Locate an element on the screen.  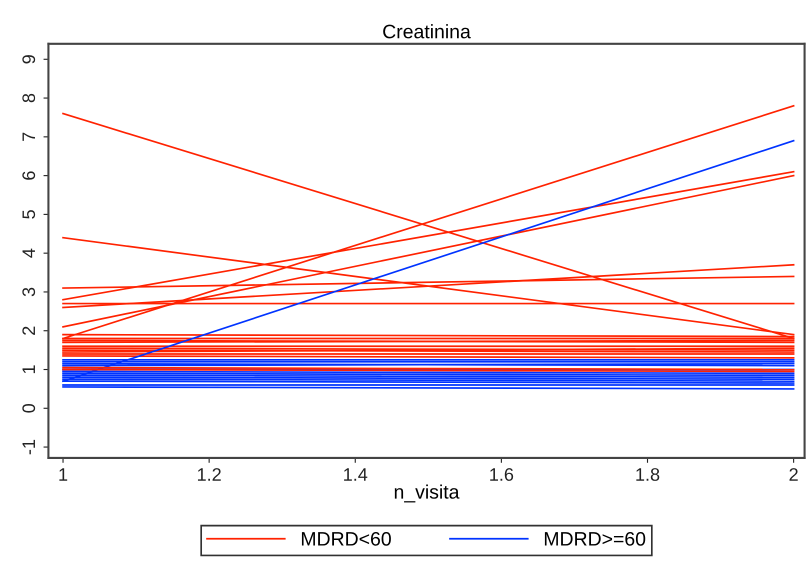
y-tick-label: 2 is located at coordinates (28, 330).